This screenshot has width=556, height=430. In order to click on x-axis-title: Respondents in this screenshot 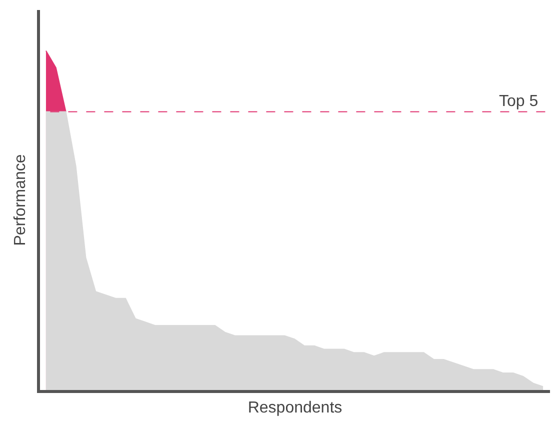, I will do `click(295, 408)`.